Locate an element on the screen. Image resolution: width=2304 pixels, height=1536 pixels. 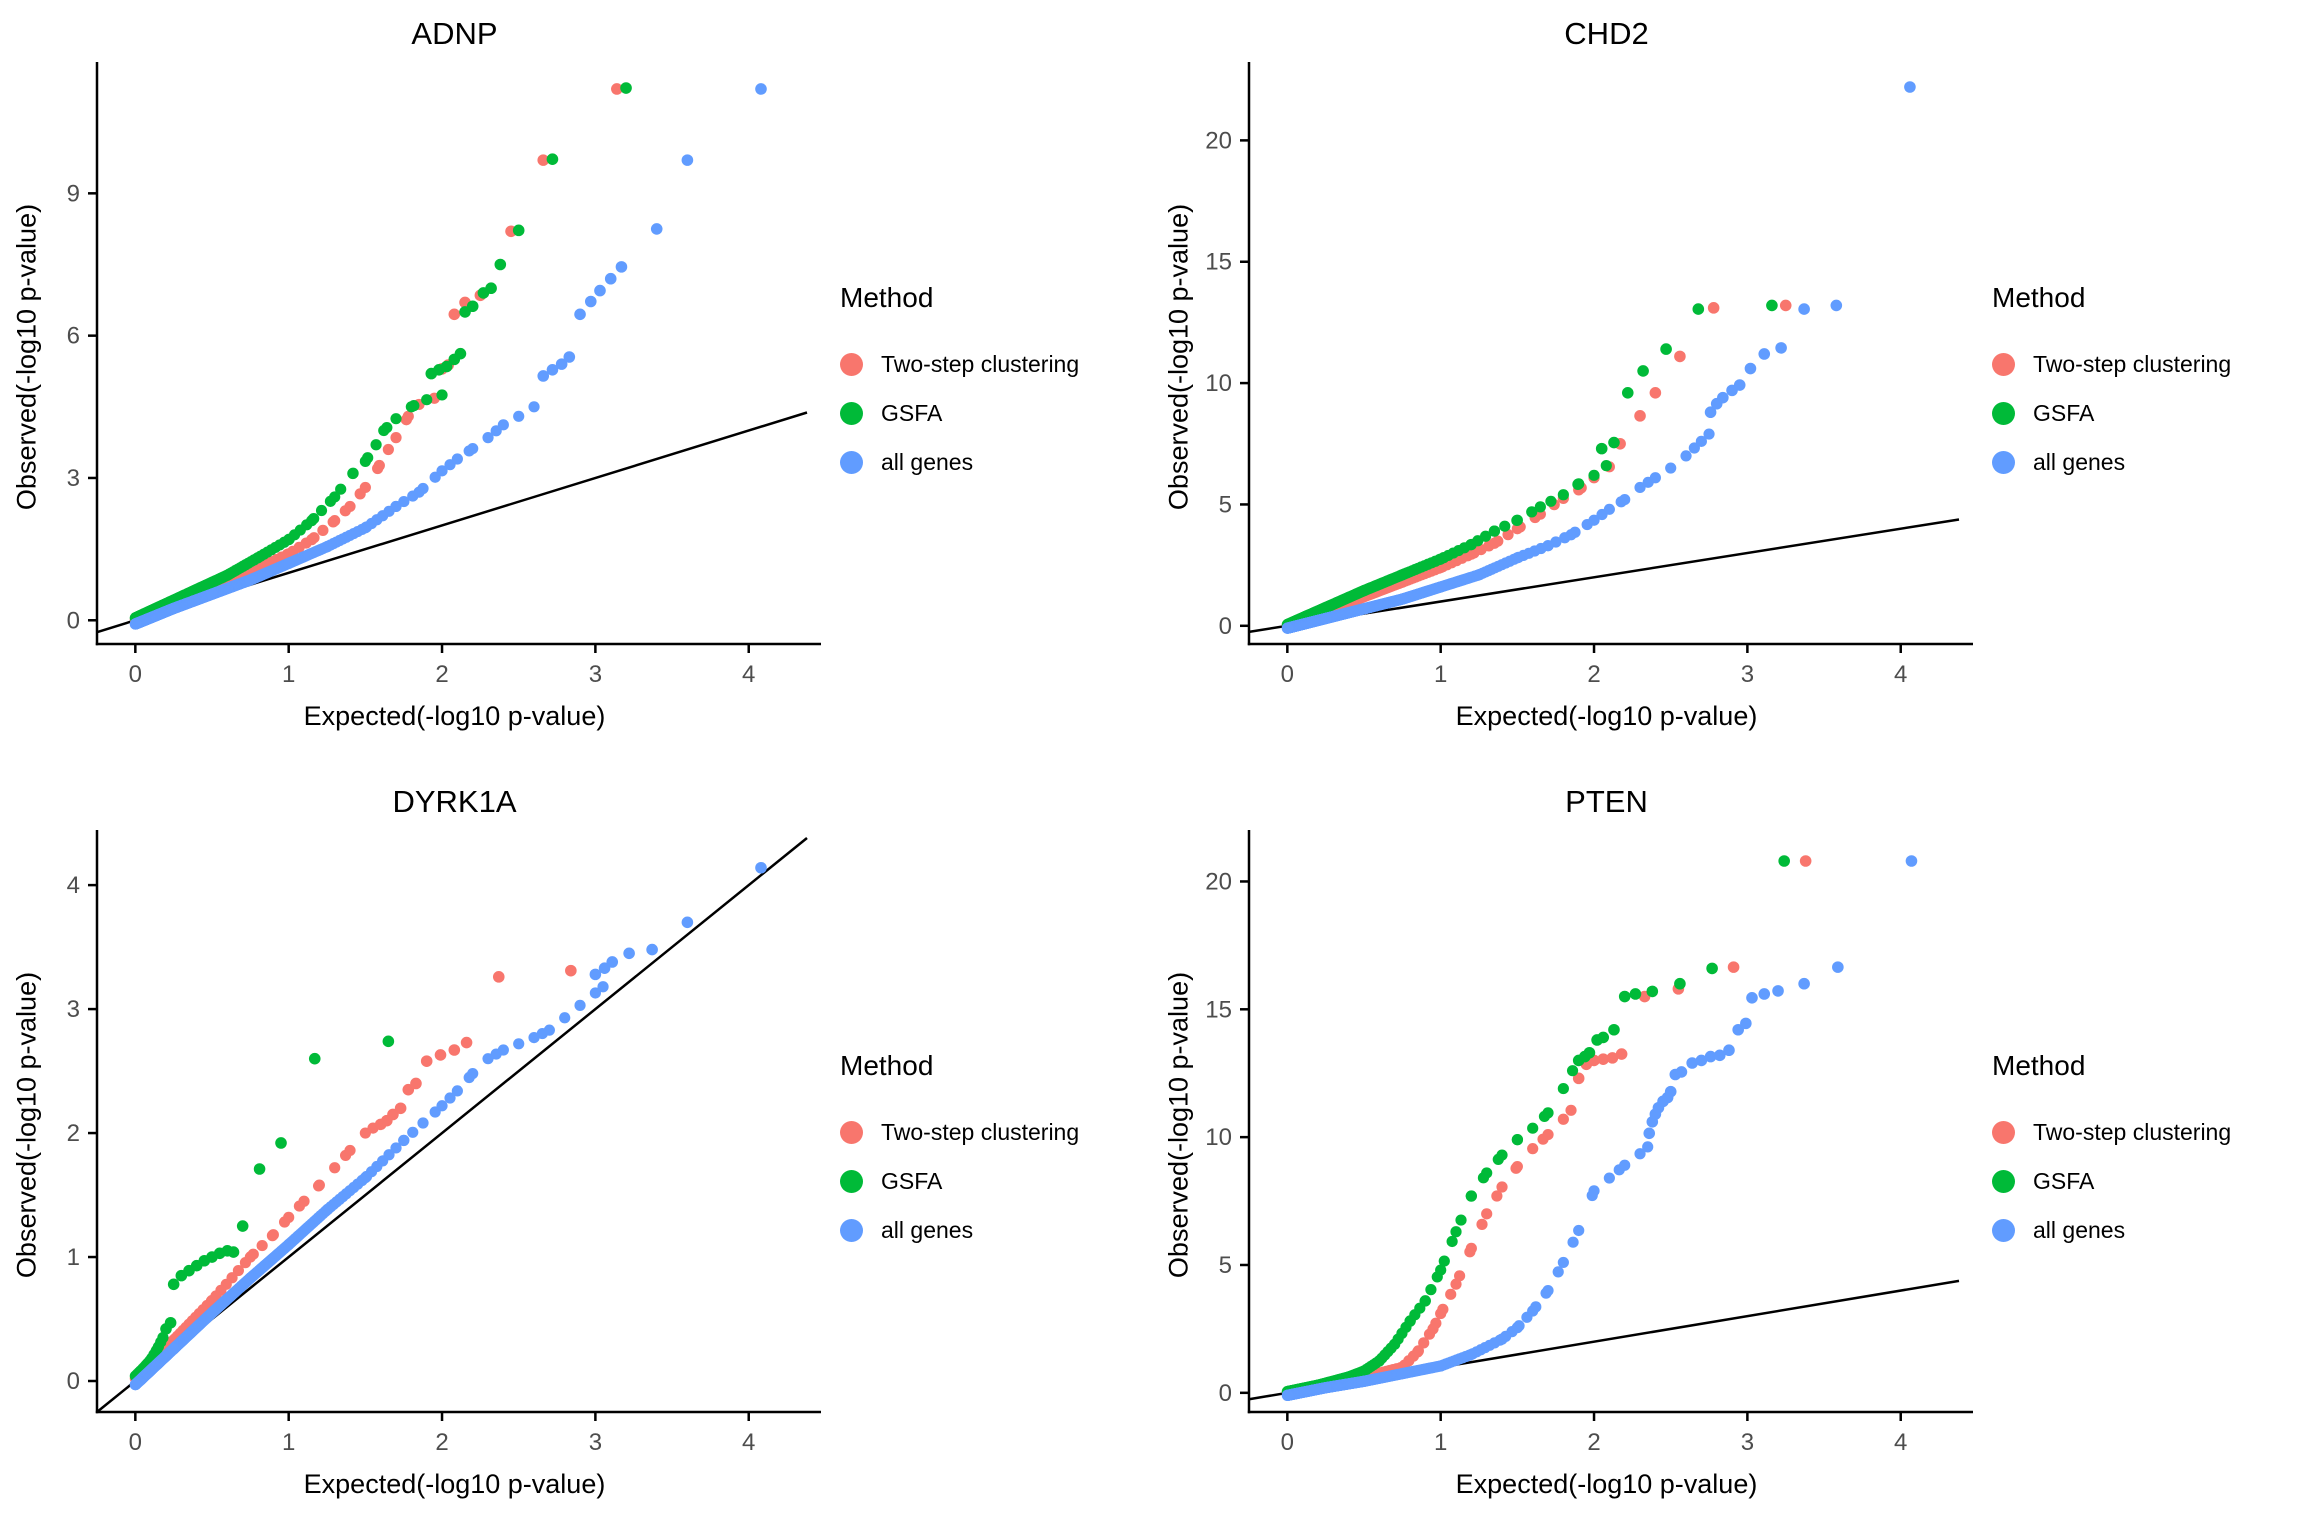
plot-canvas-pten: 0 1 2 3 4 0 5 10 15 20 is located at coordinates (1589, 1143).